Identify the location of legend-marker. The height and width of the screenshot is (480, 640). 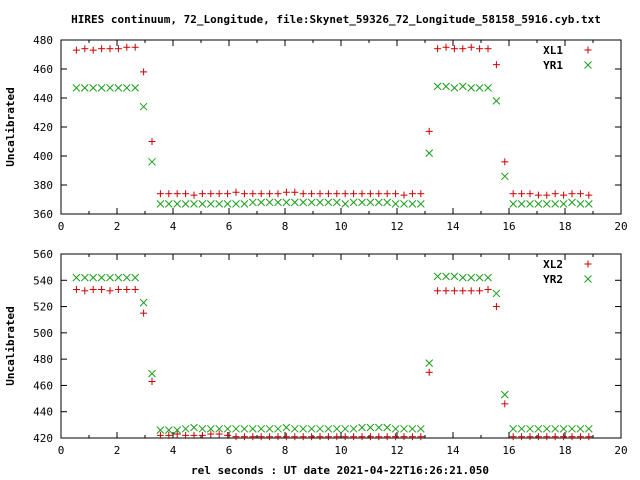
(588, 279).